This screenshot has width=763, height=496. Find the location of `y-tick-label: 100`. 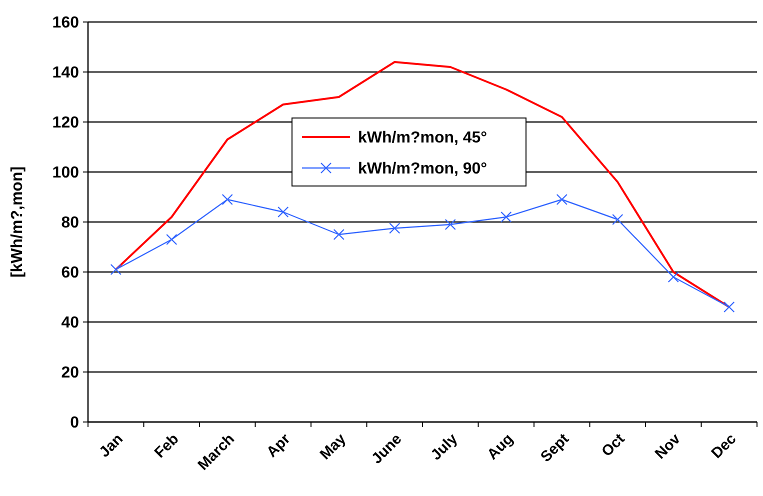

y-tick-label: 100 is located at coordinates (66, 173).